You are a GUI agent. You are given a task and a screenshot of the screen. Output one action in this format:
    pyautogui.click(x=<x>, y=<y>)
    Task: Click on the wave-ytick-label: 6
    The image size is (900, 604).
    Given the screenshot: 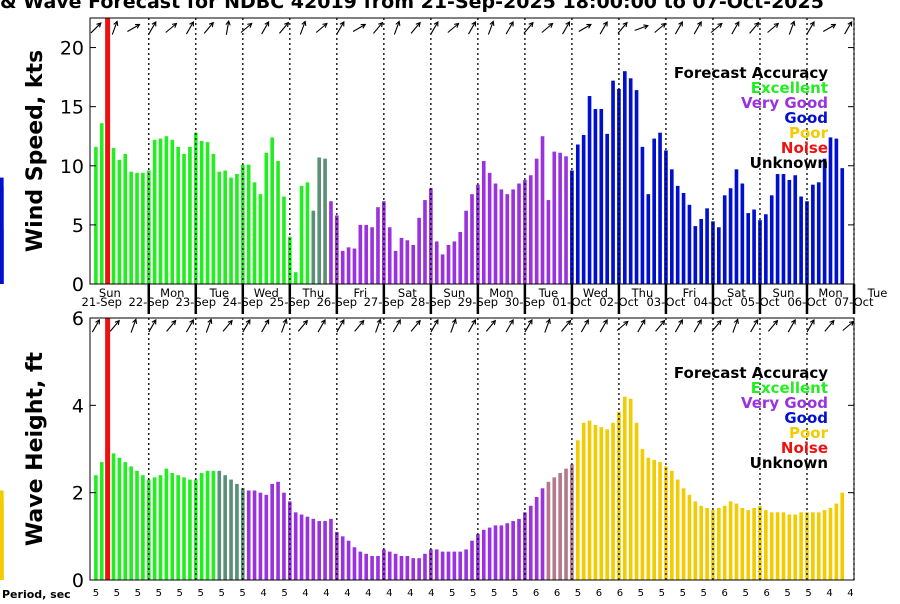 What is the action you would take?
    pyautogui.click(x=78, y=319)
    